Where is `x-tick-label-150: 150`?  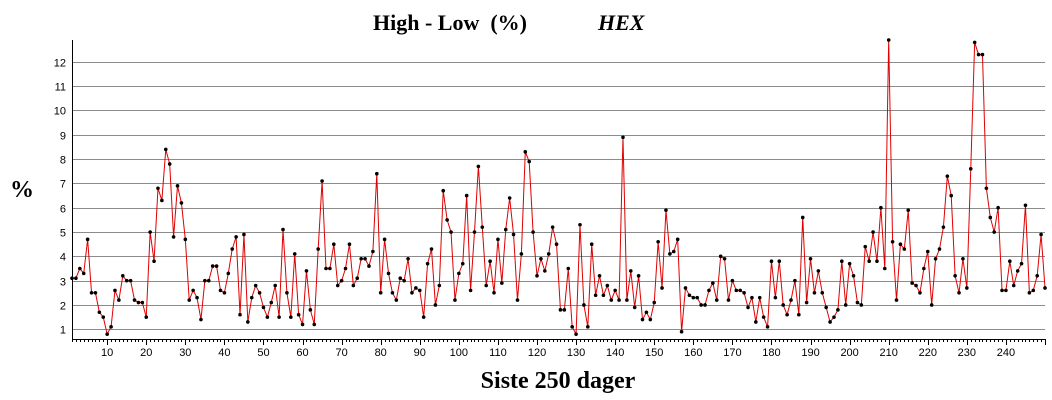 x-tick-label-150: 150 is located at coordinates (654, 353).